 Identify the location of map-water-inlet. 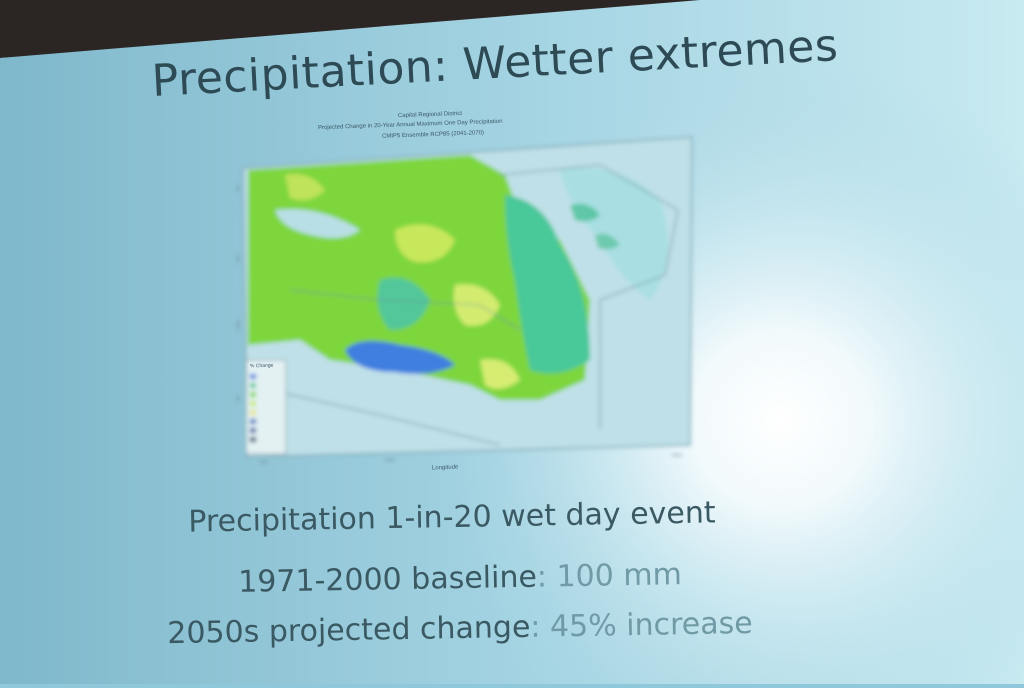
(317, 224).